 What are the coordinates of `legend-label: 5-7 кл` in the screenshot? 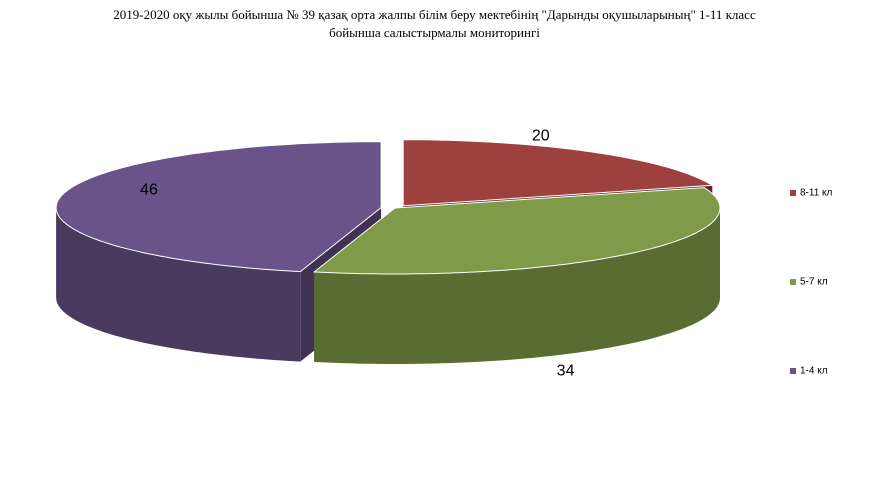 It's located at (814, 282).